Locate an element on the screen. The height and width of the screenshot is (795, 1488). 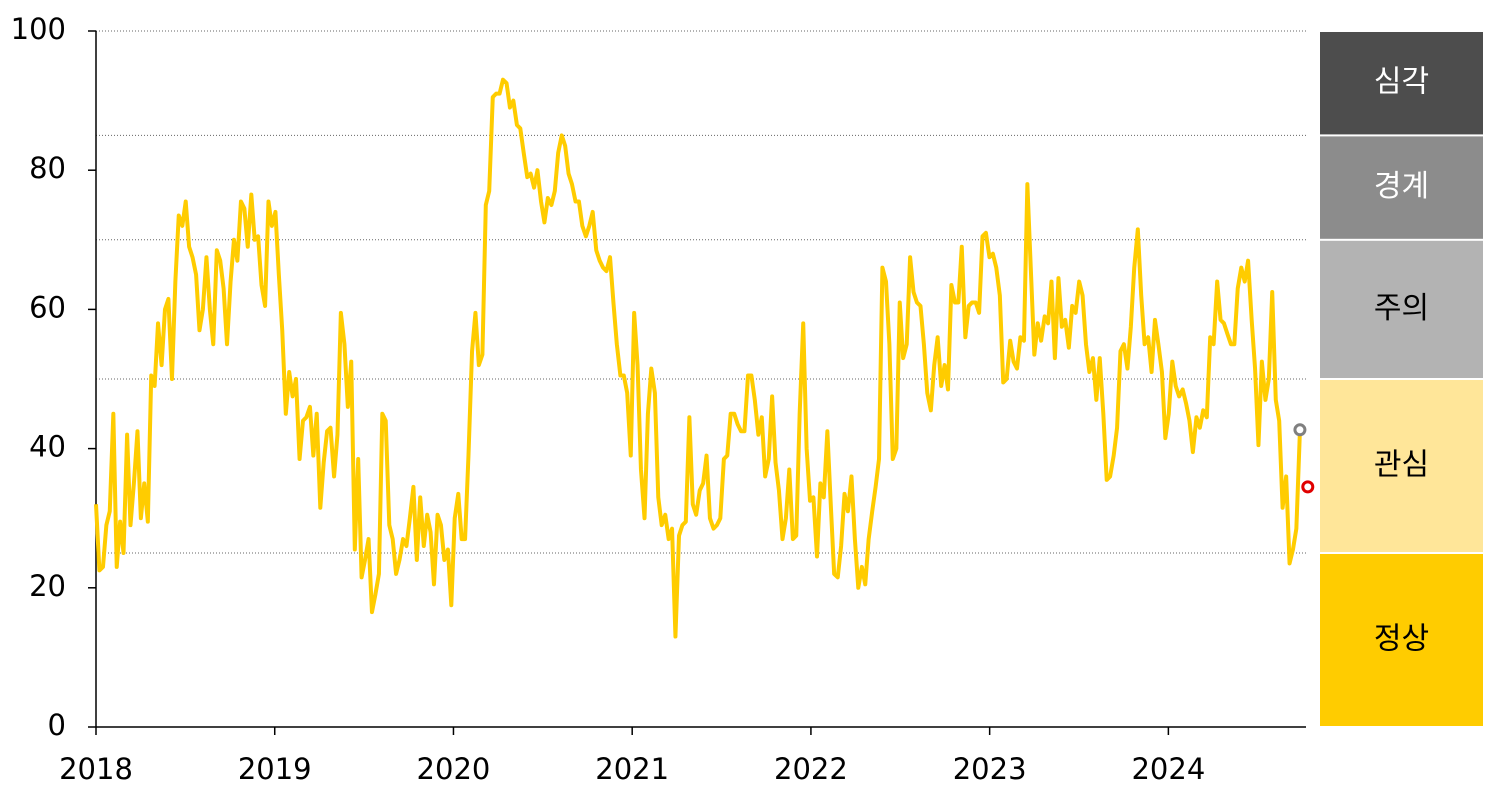
band-label: 정상 is located at coordinates (1401, 639).